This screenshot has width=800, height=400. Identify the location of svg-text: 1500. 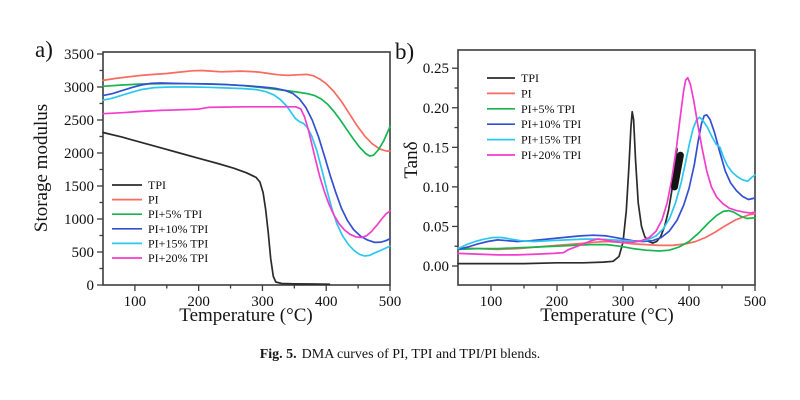
(79, 187).